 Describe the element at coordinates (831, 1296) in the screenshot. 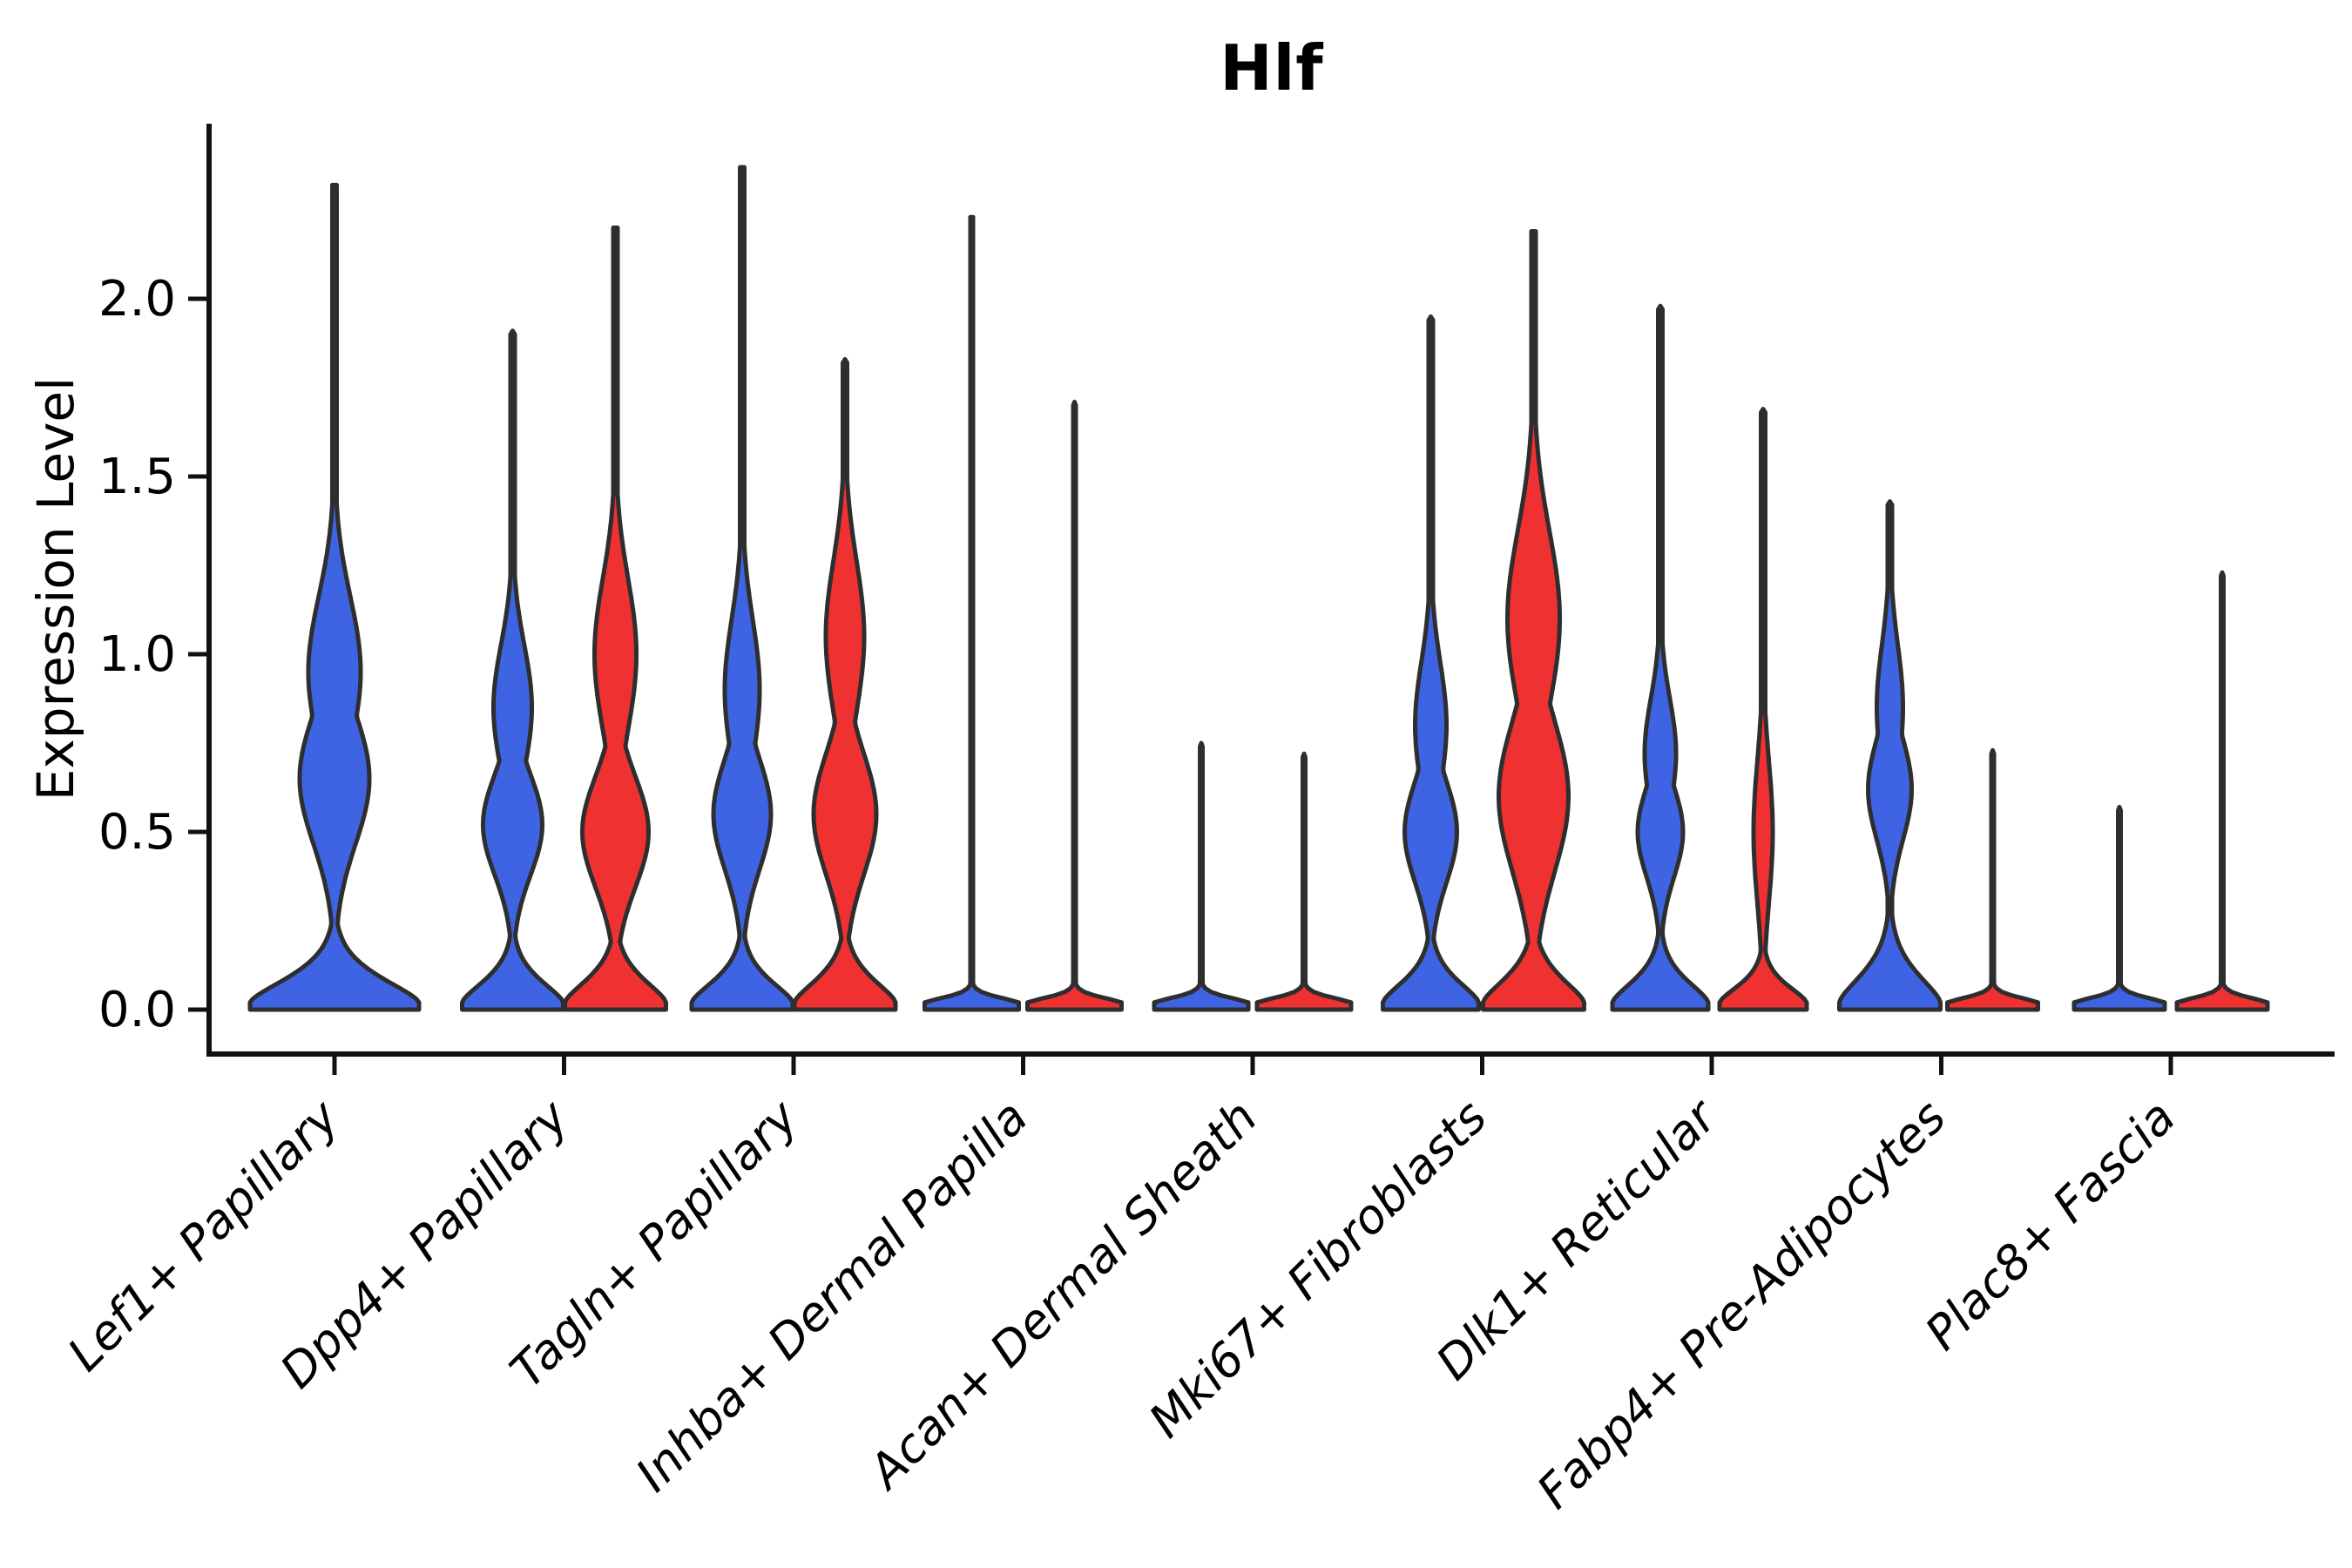

I see `x-tick-label: Inhba+ Dermal Papilla` at that location.